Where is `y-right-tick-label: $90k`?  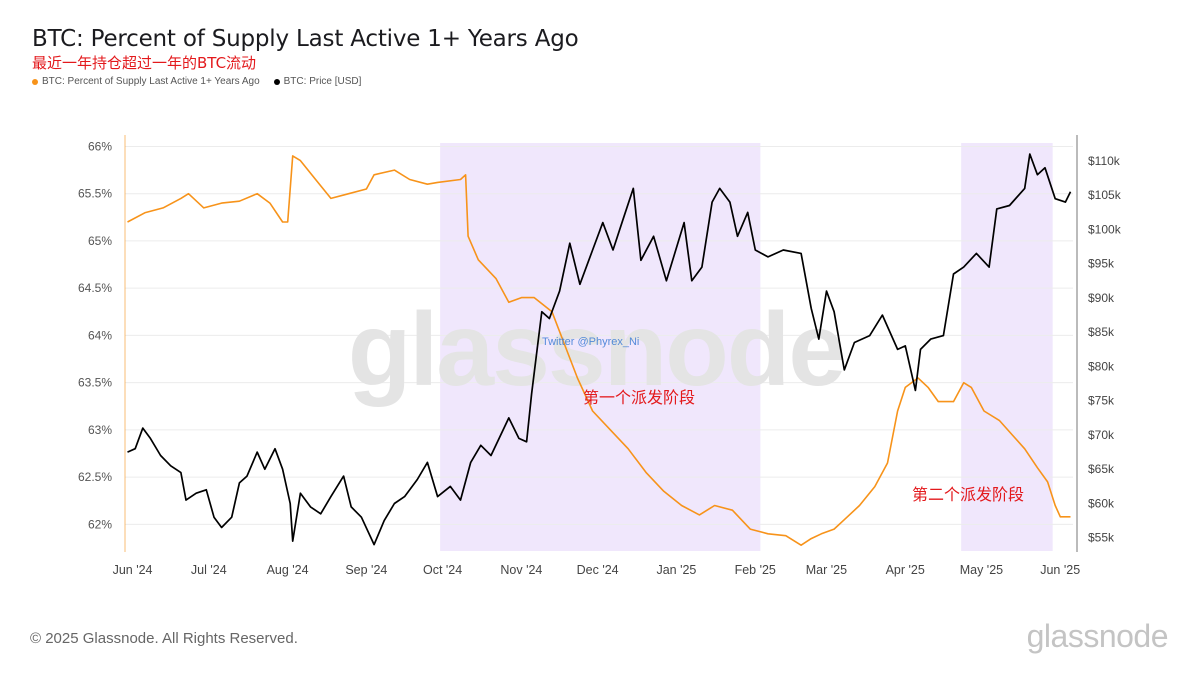
y-right-tick-label: $90k is located at coordinates (1101, 298).